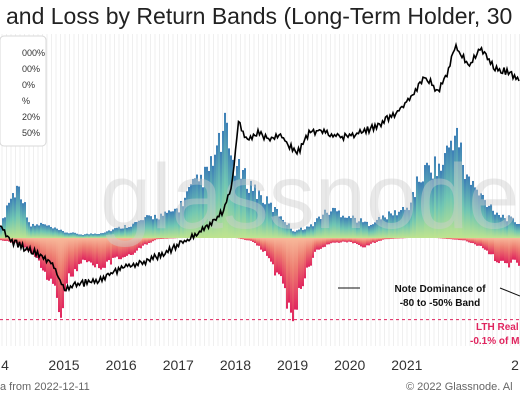  I want to click on x-tick-label: 2021, so click(406, 365).